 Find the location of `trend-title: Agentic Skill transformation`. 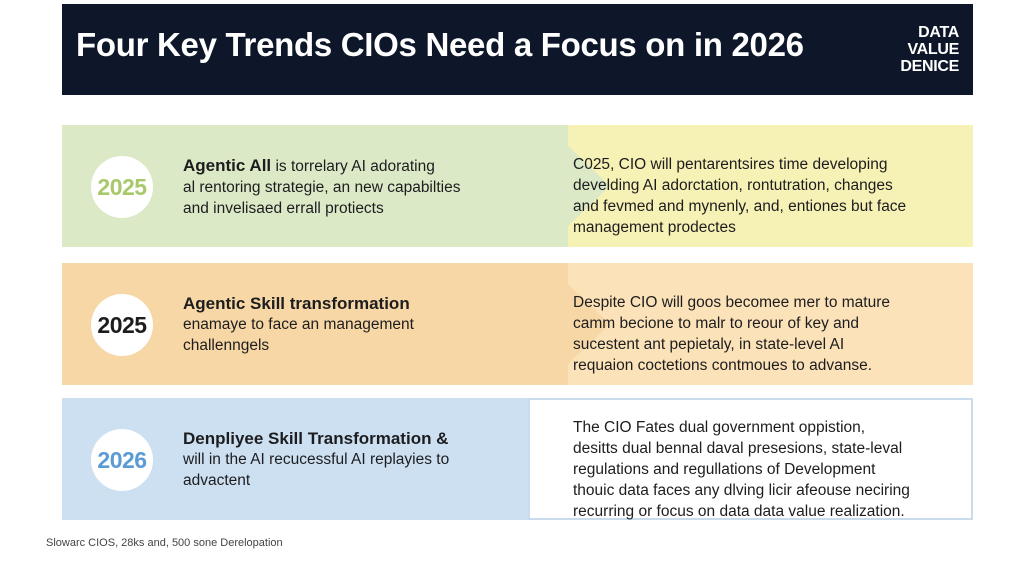

trend-title: Agentic Skill transformation is located at coordinates (296, 303).